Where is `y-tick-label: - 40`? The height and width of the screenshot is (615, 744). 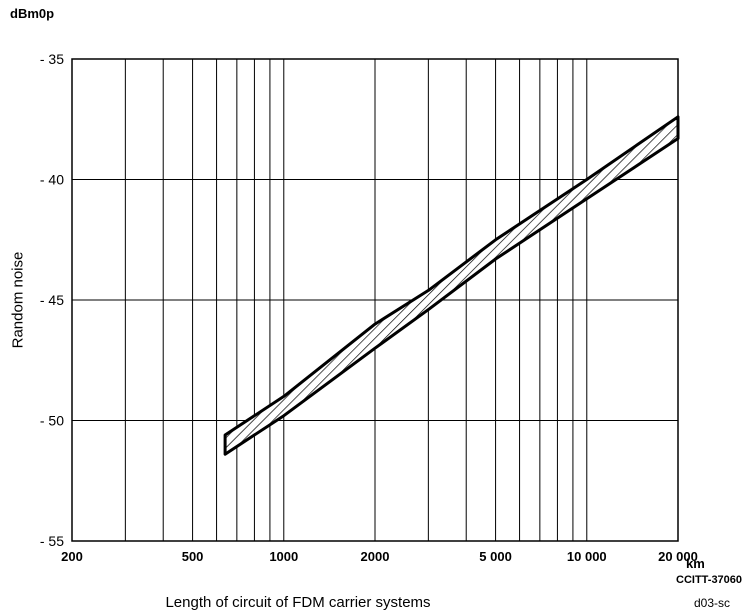
y-tick-label: - 40 is located at coordinates (52, 180).